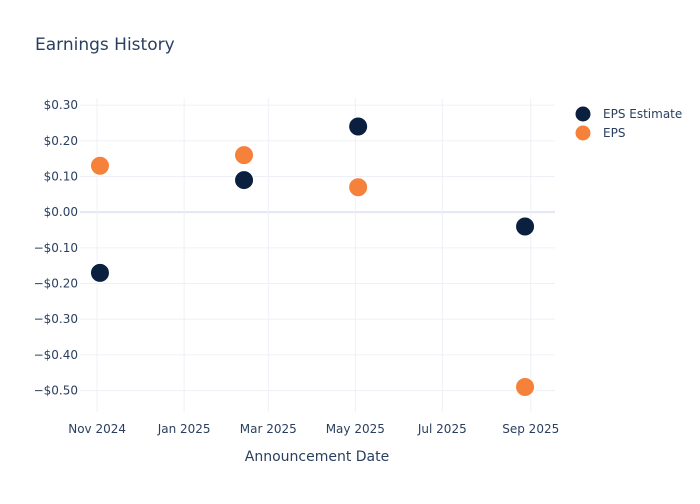 The width and height of the screenshot is (700, 504). What do you see at coordinates (184, 429) in the screenshot?
I see `x-tick-label: Jan 2025` at bounding box center [184, 429].